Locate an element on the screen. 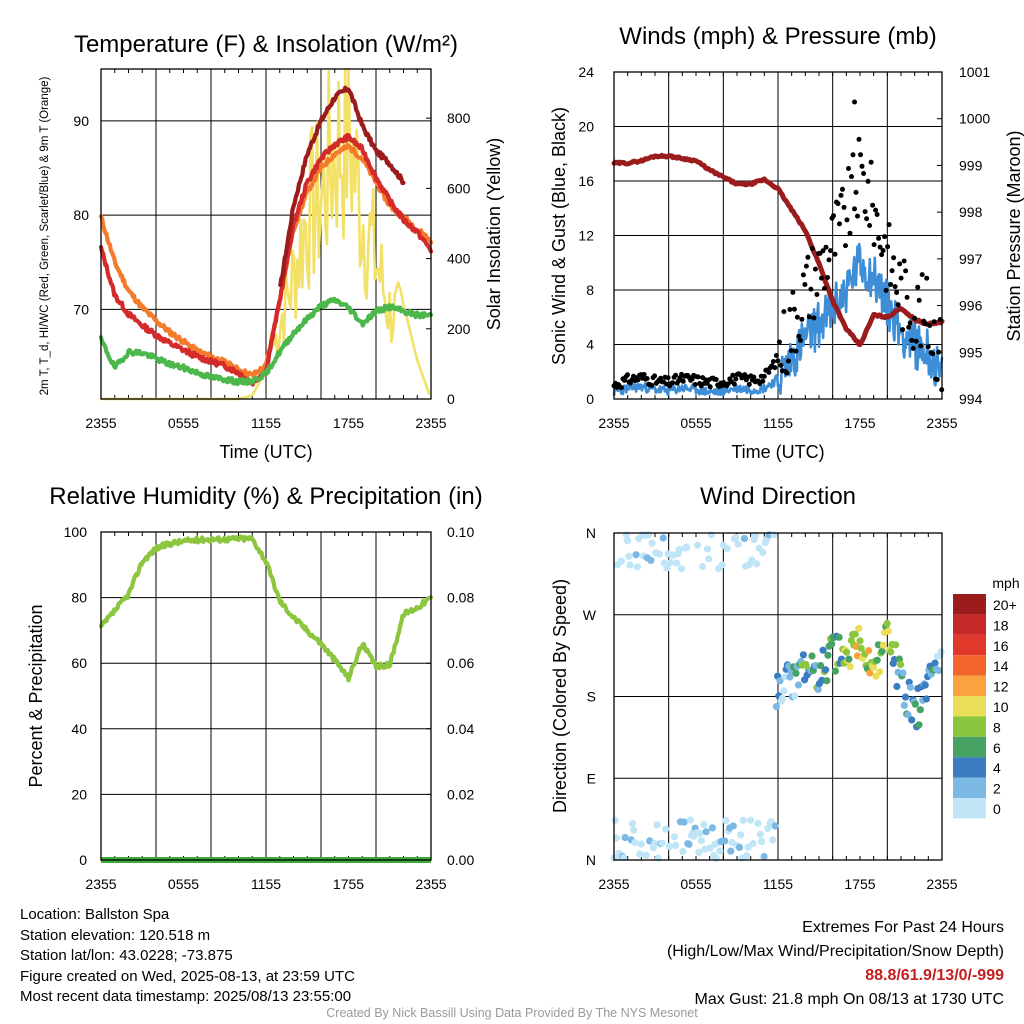  y2-tick-label: 600 is located at coordinates (459, 188).